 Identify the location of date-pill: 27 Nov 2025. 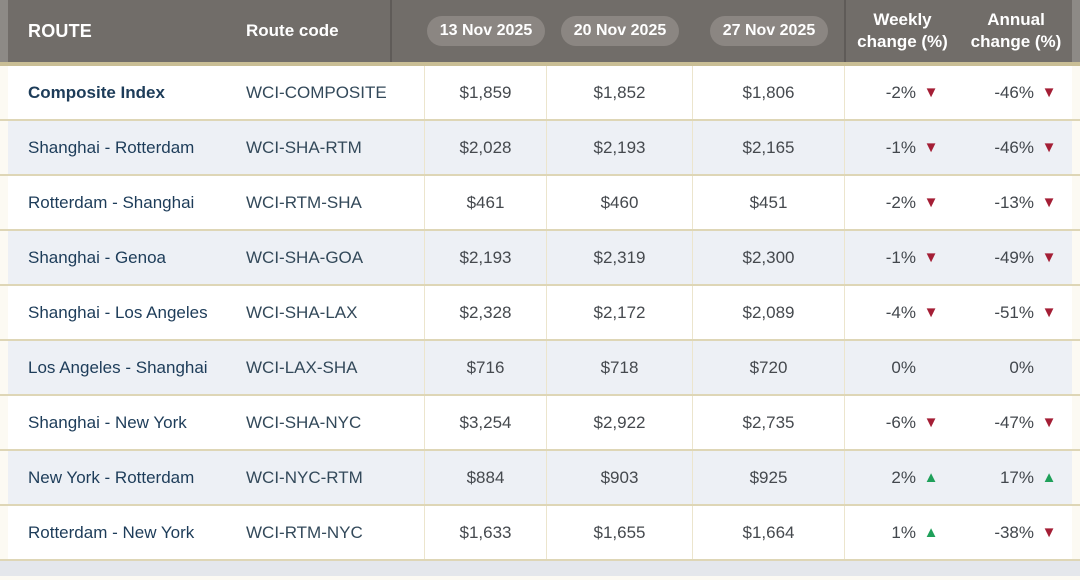
(769, 31).